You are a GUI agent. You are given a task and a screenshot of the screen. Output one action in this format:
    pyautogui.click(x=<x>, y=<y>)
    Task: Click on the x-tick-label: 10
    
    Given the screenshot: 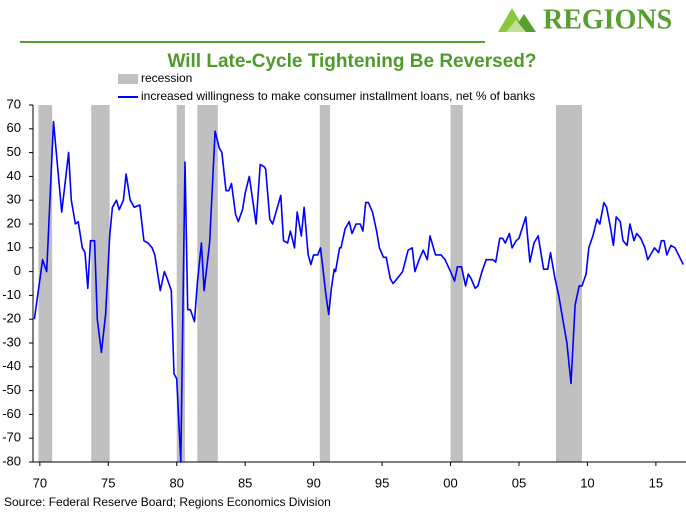 What is the action you would take?
    pyautogui.click(x=587, y=482)
    